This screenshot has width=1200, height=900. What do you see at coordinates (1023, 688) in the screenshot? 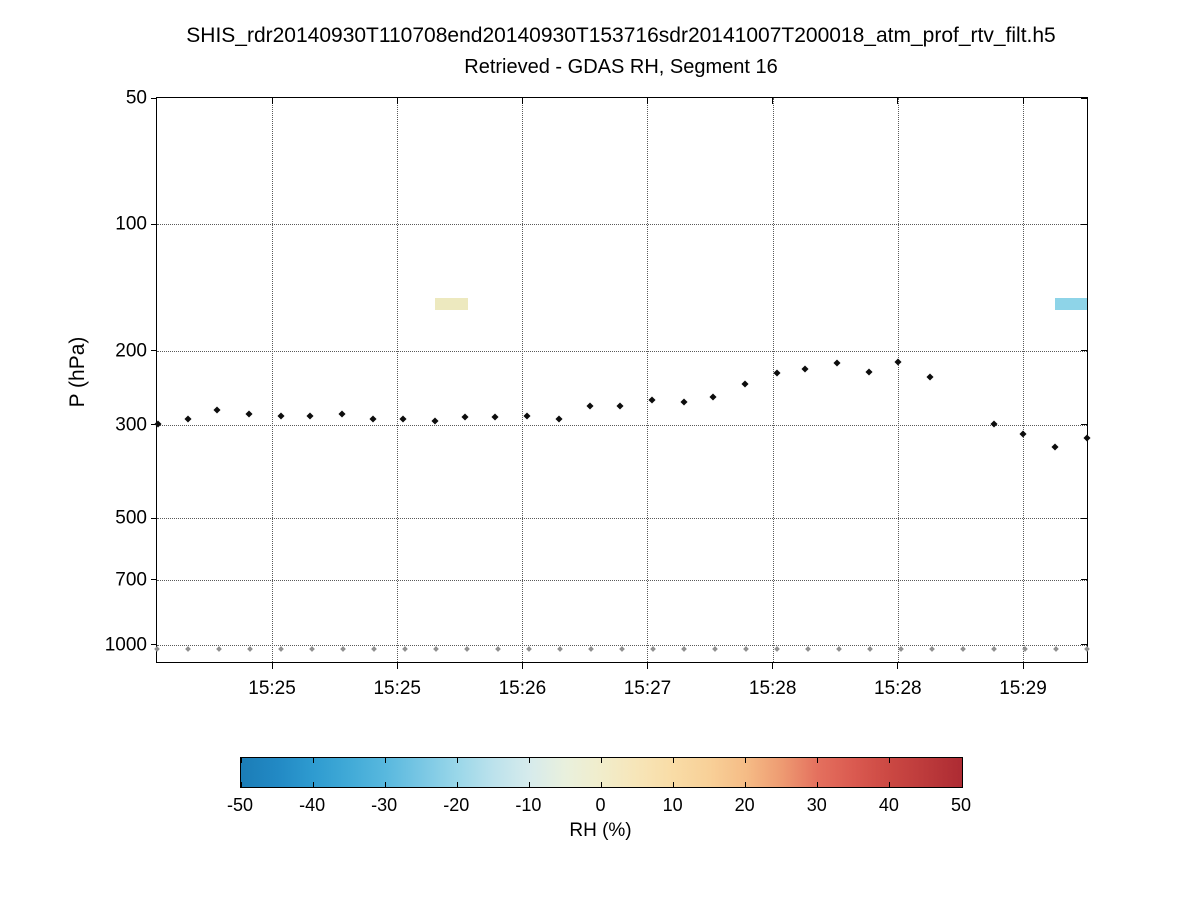
I see `x-tick-label: 15:29` at bounding box center [1023, 688].